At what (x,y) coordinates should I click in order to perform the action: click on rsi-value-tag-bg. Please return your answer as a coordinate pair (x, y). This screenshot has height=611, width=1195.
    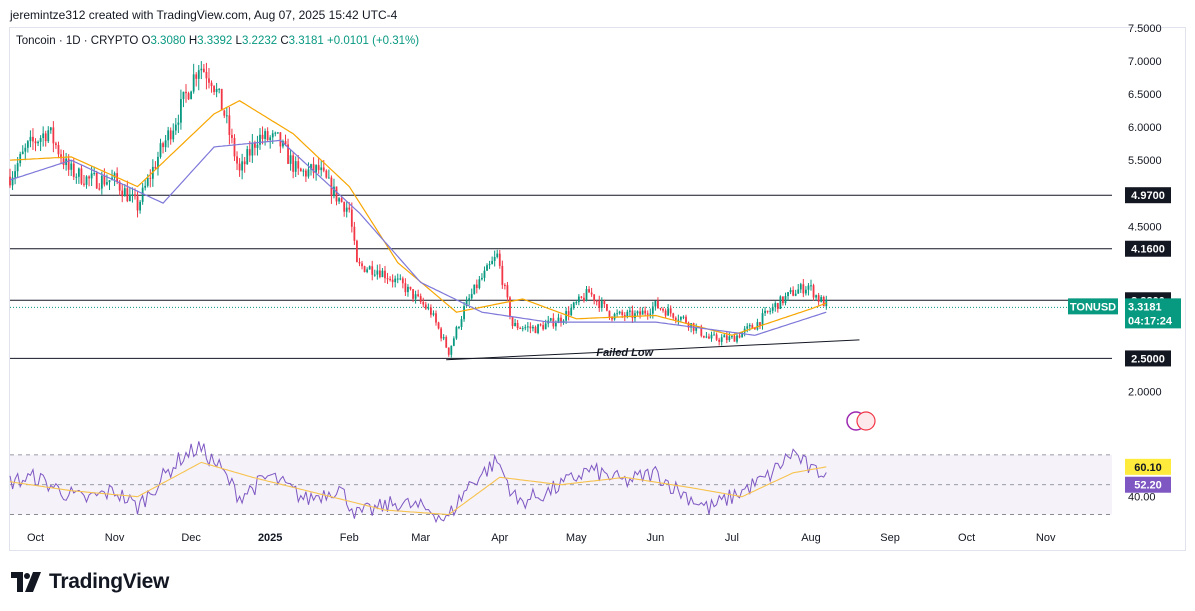
    Looking at the image, I should click on (1148, 466).